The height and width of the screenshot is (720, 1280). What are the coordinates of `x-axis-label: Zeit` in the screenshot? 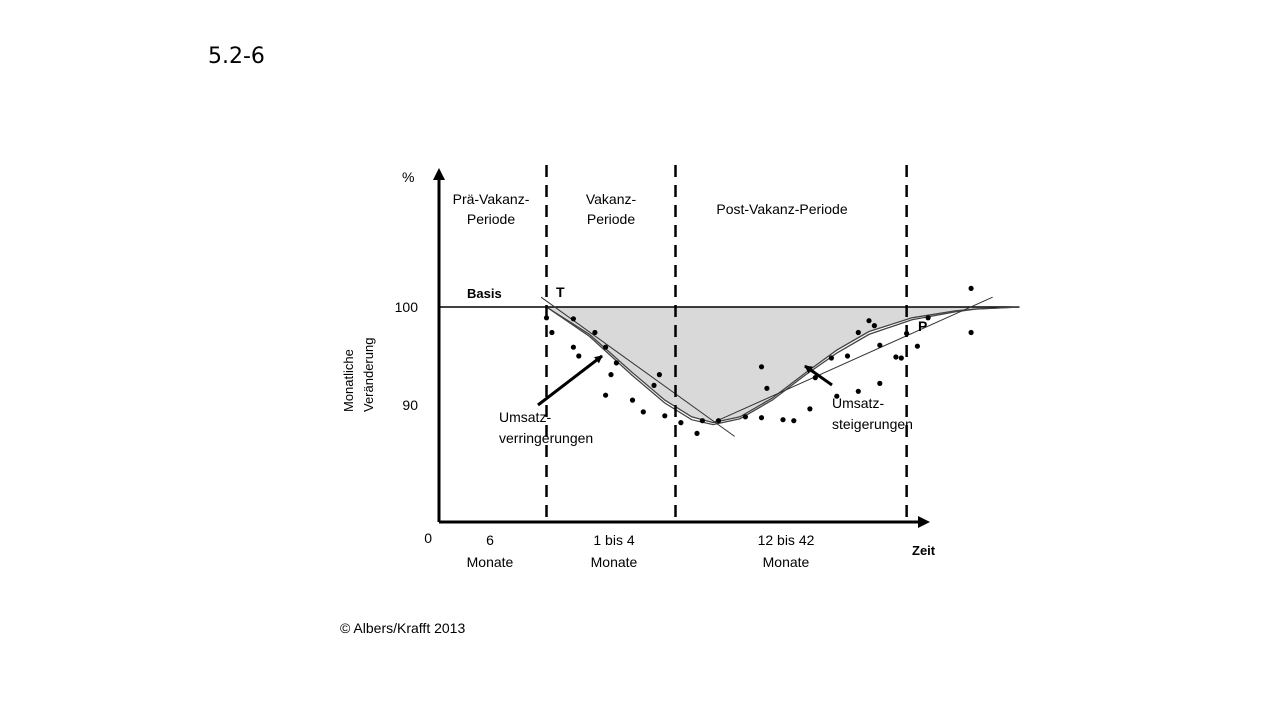 It's located at (924, 550).